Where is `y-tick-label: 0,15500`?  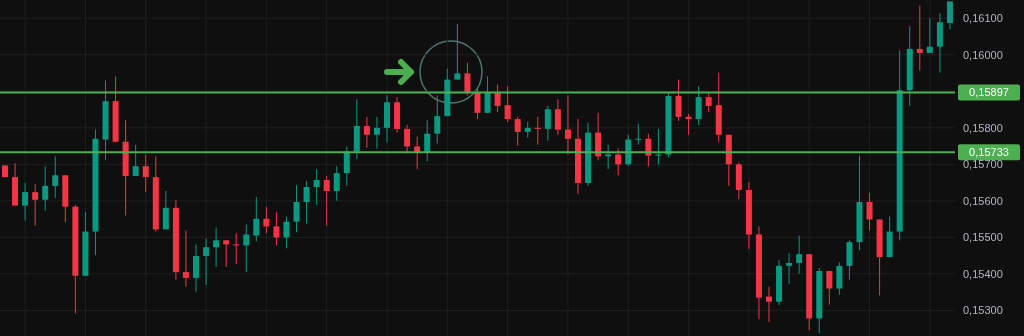
y-tick-label: 0,15500 is located at coordinates (983, 237).